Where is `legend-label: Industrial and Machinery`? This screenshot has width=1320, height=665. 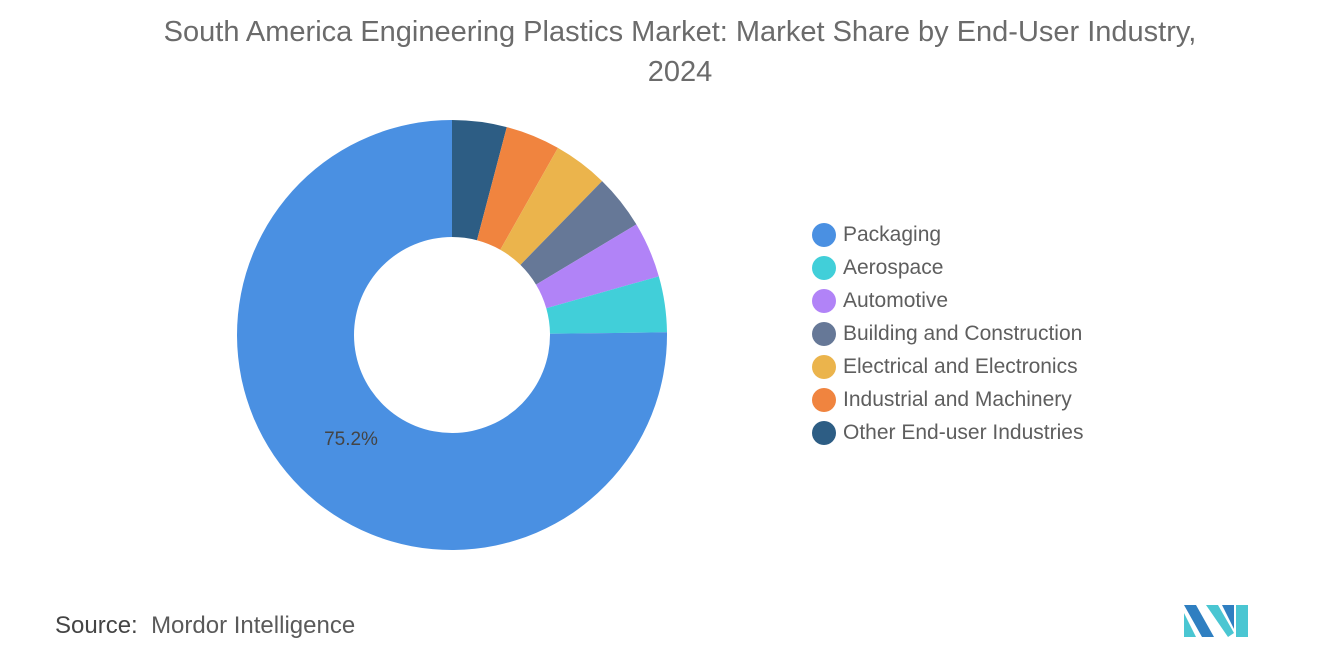 legend-label: Industrial and Machinery is located at coordinates (957, 399).